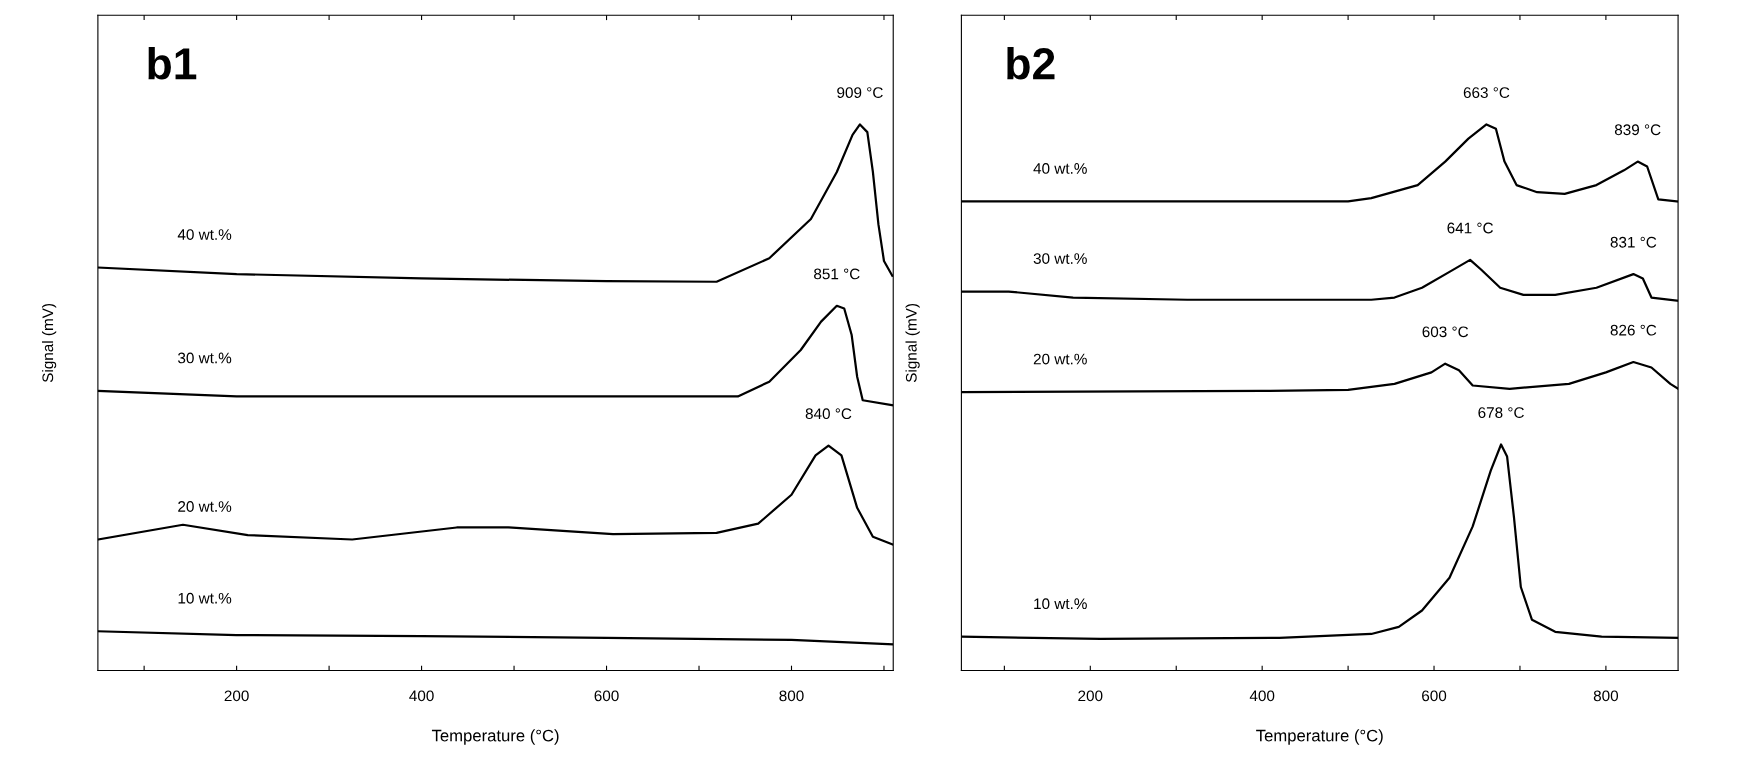  Describe the element at coordinates (172, 63) in the screenshot. I see `chart-title: b1` at that location.